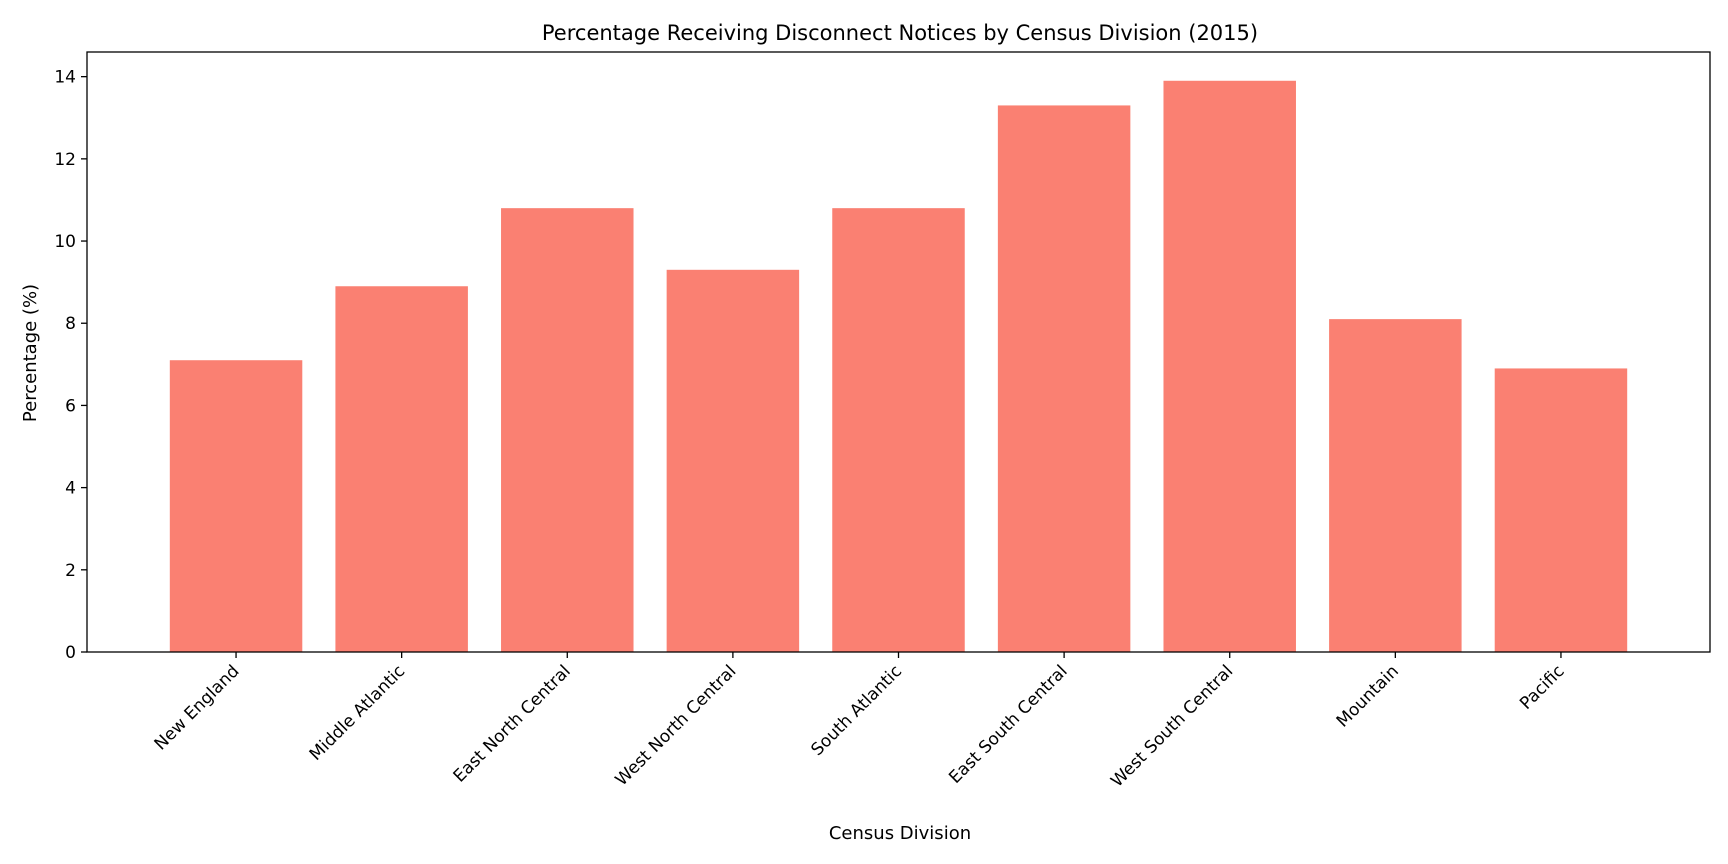  I want to click on x-tick-label: Middle Atlantic, so click(357, 712).